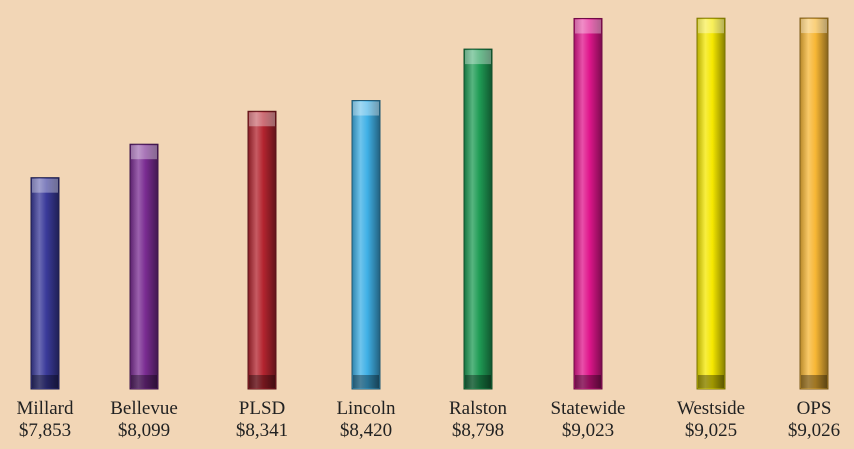 The height and width of the screenshot is (449, 854). I want to click on bar-ralston, so click(478, 219).